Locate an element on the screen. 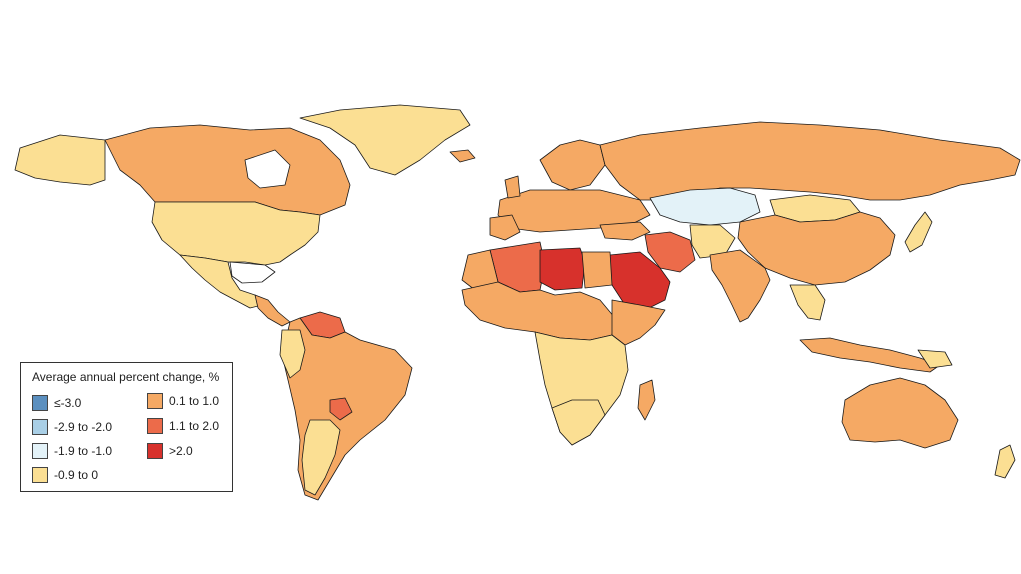 This screenshot has width=1021, height=574. east-africa is located at coordinates (638, 322).